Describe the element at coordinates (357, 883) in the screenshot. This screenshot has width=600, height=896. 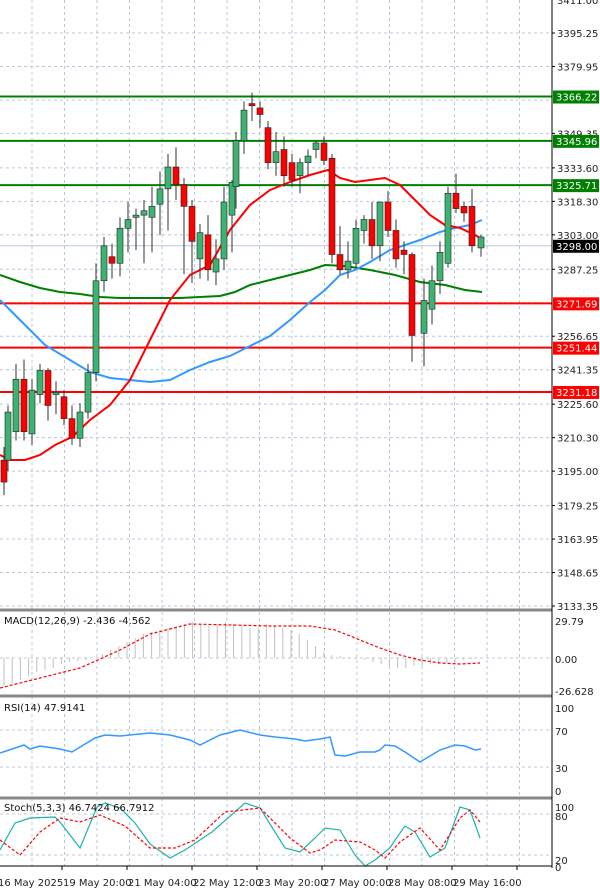
I see `svg-text: 27 May 00:00` at that location.